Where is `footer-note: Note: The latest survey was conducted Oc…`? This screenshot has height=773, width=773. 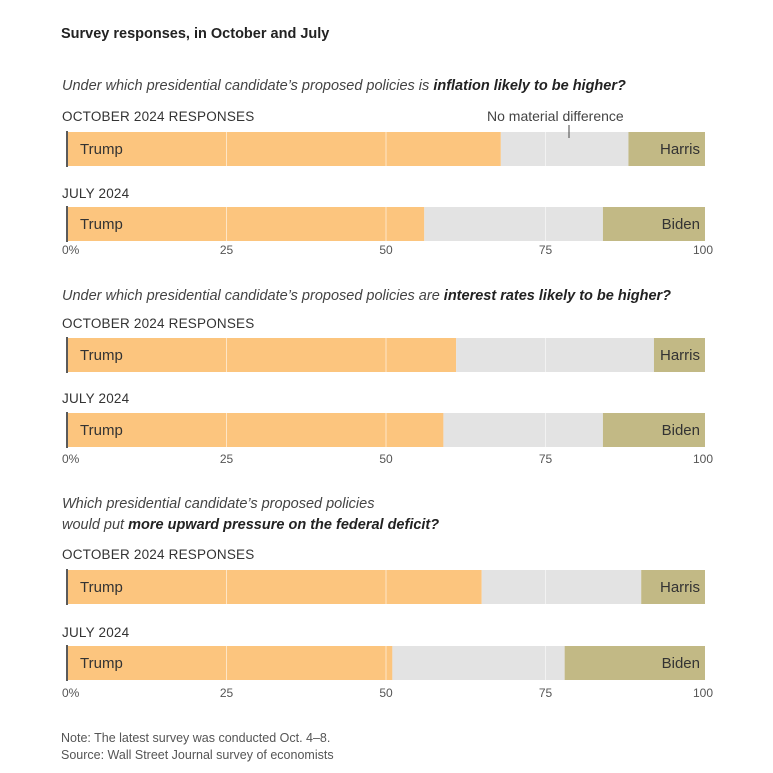 footer-note: Note: The latest survey was conducted Oc… is located at coordinates (196, 738).